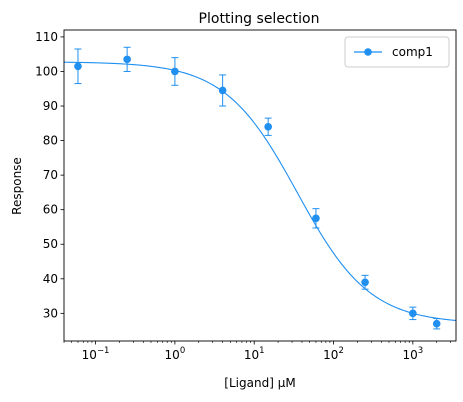 Image resolution: width=463 pixels, height=402 pixels. What do you see at coordinates (17, 186) in the screenshot?
I see `y-axis-title: Response` at bounding box center [17, 186].